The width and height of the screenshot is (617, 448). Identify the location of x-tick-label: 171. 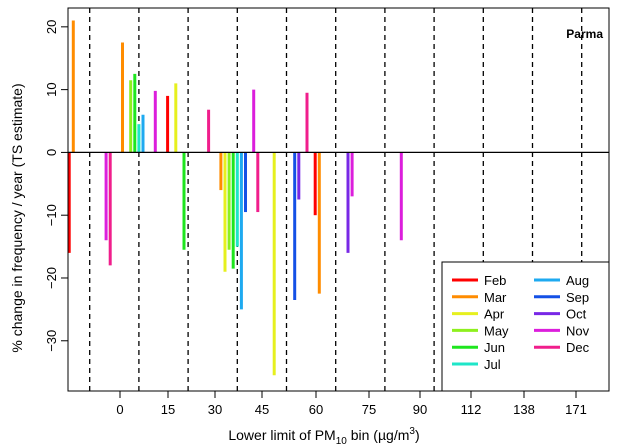
(576, 409).